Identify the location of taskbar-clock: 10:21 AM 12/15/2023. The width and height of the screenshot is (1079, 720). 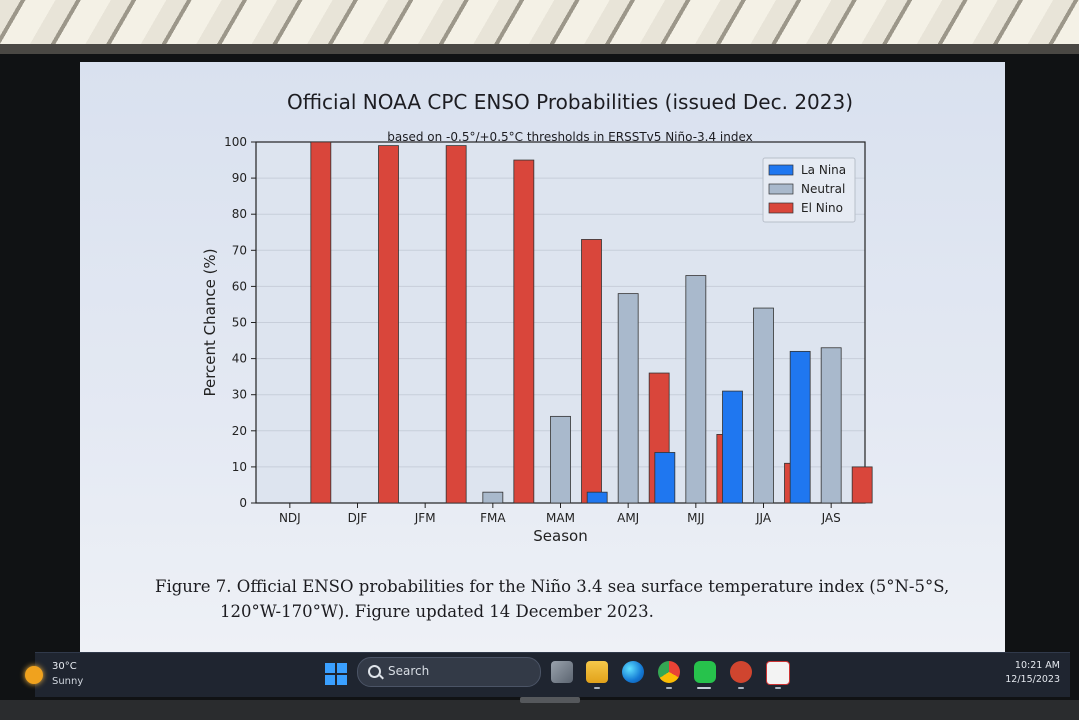
(1032, 673).